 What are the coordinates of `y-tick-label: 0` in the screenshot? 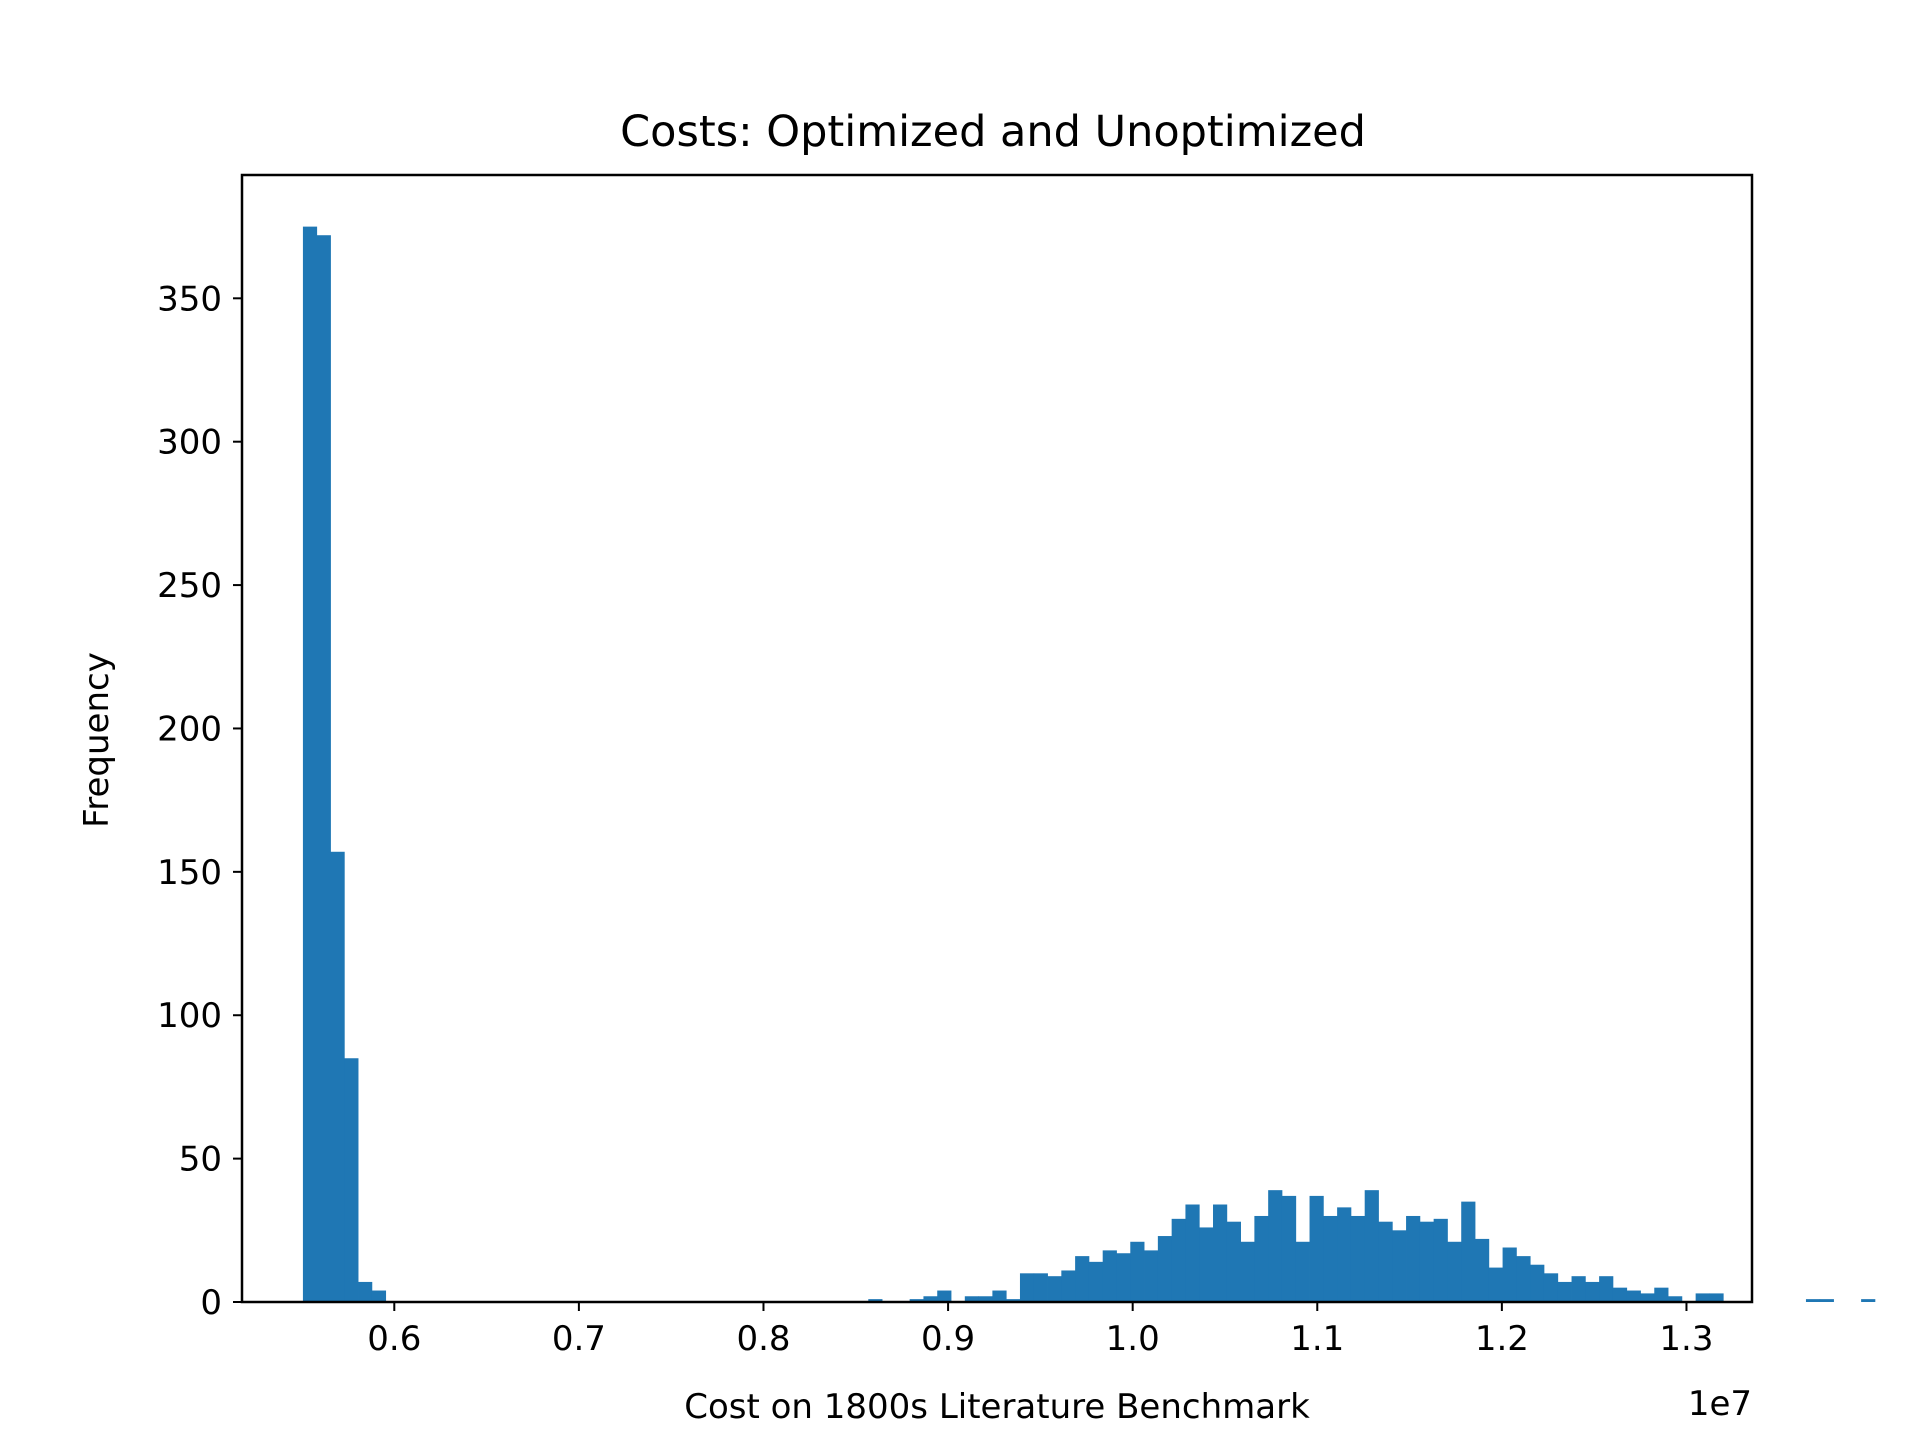 It's located at (211, 1303).